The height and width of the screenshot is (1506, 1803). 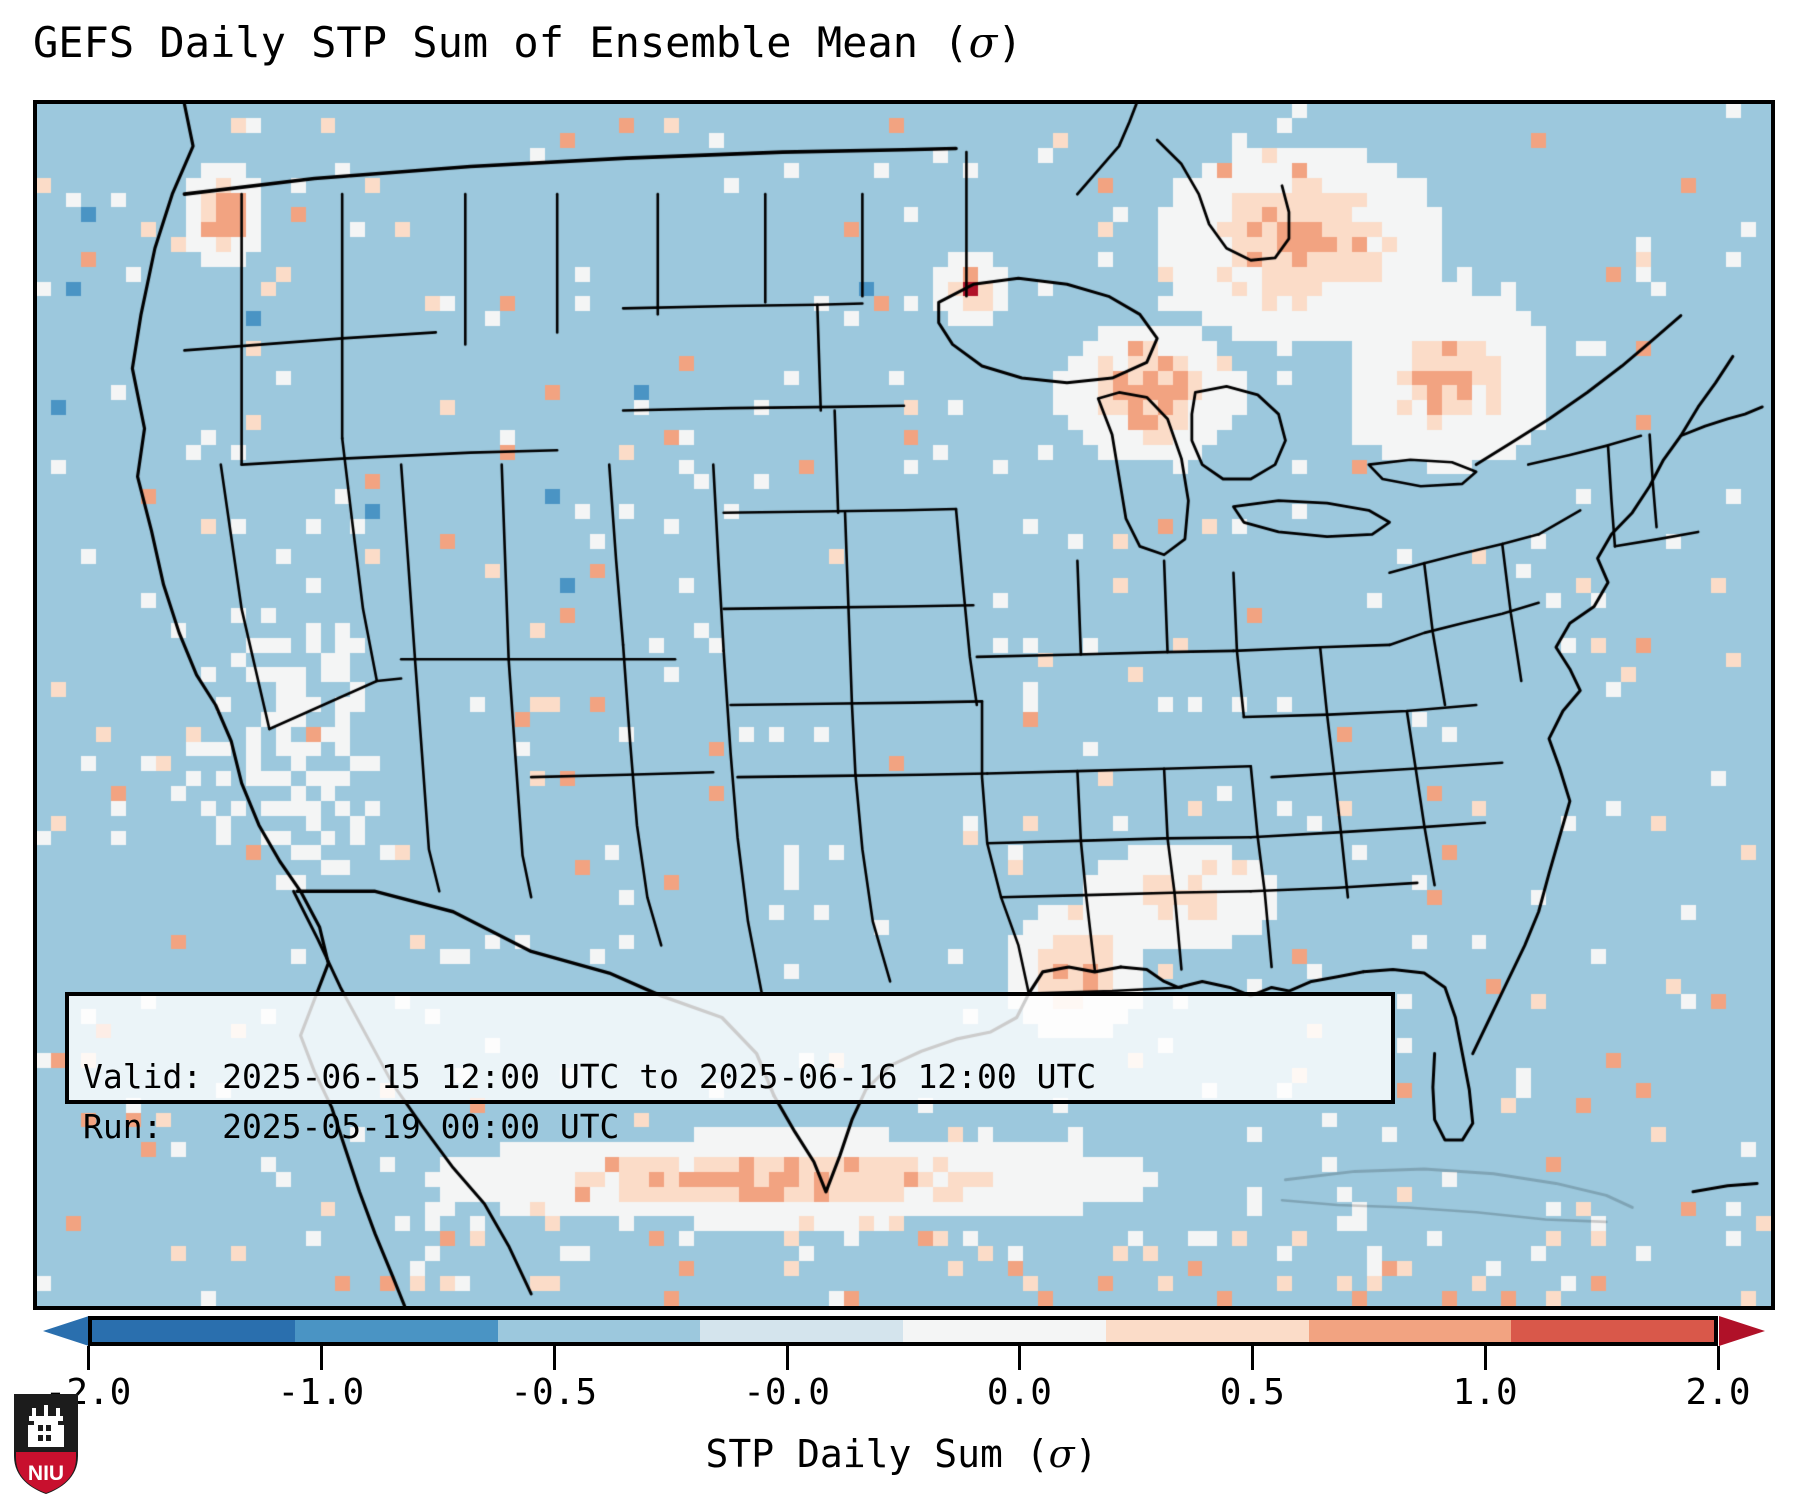 I want to click on colorbar-extend-high-arrow, so click(x=1742, y=1331).